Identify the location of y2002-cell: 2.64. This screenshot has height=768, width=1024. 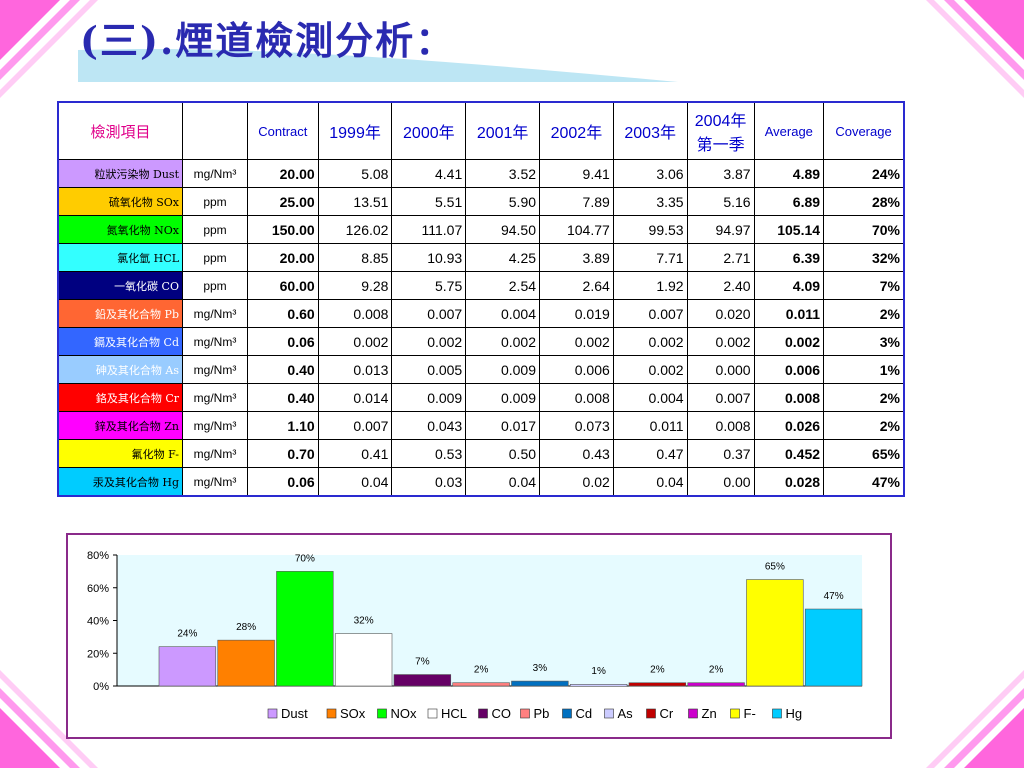
(576, 285).